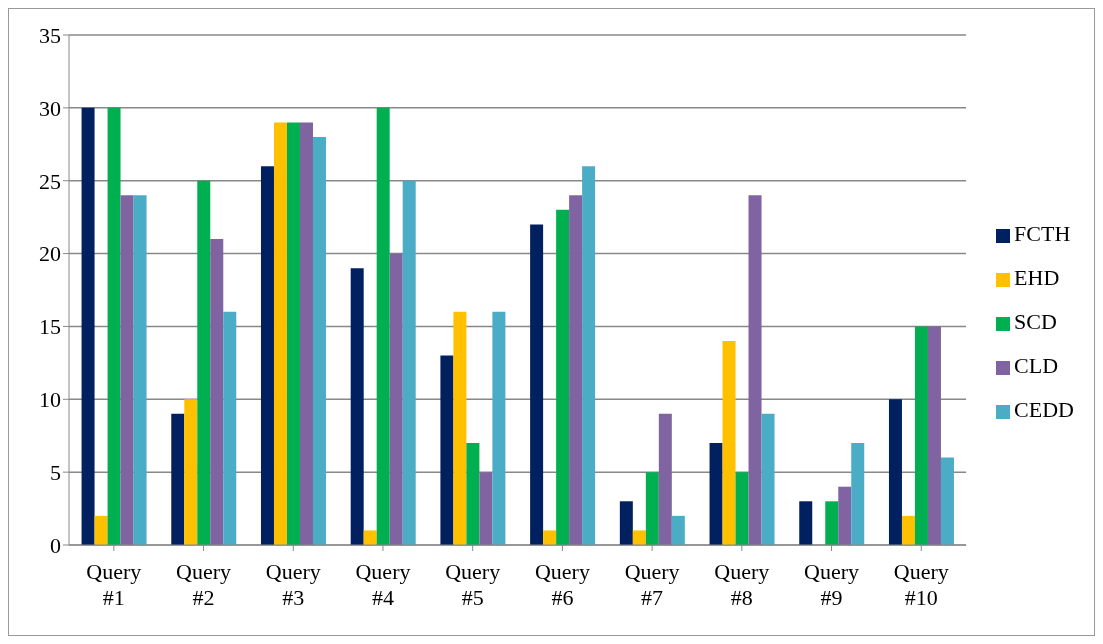  What do you see at coordinates (1037, 277) in the screenshot?
I see `legend-label: EHD` at bounding box center [1037, 277].